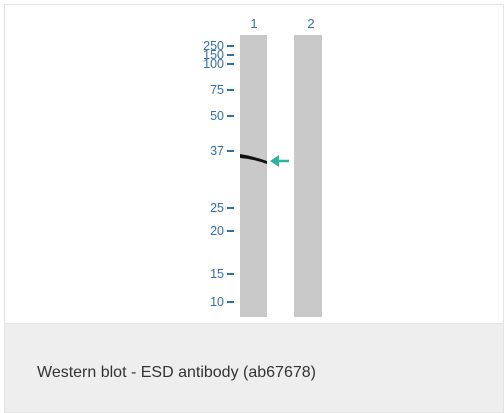  Describe the element at coordinates (217, 231) in the screenshot. I see `marker-label-20: 20` at that location.